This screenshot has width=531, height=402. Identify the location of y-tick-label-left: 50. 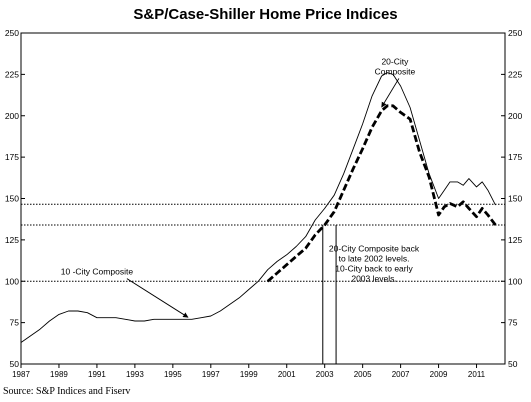
(15, 364).